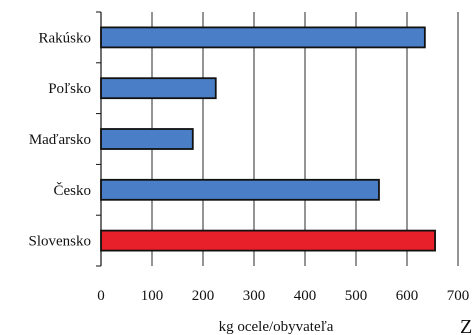 This screenshot has height=335, width=472. I want to click on x-tick-label-200: 200, so click(203, 296).